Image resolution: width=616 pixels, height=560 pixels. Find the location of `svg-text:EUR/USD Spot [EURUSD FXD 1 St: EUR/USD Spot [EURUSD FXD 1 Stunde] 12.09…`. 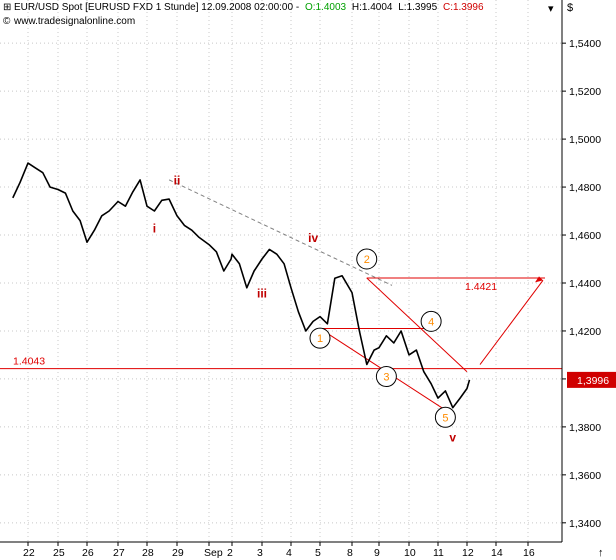

svg-text:EUR/USD Spot [EURUSD FXD 1 St: EUR/USD Spot [EURUSD FXD 1 Stunde] 12.09… is located at coordinates (249, 7).